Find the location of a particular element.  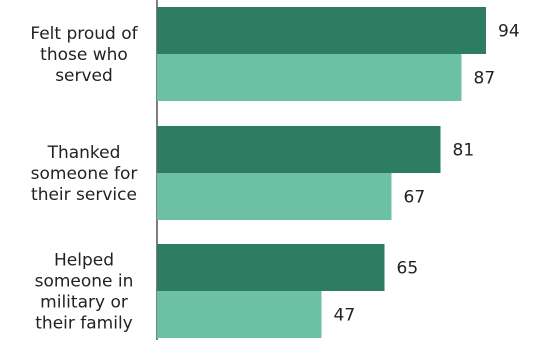

value-label-1-0: 81 is located at coordinates (464, 151).